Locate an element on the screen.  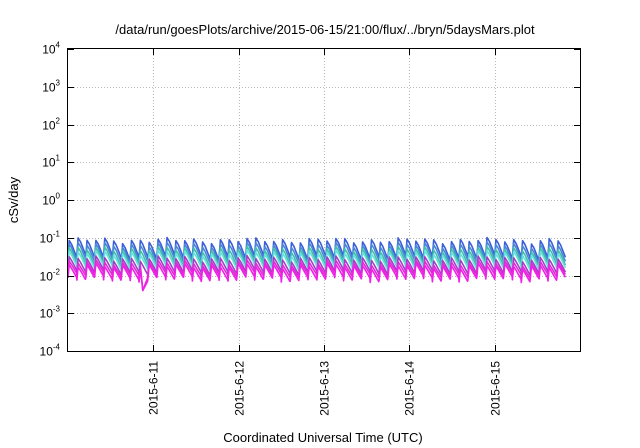
y-tick-label: 10⁴ is located at coordinates (51, 49).